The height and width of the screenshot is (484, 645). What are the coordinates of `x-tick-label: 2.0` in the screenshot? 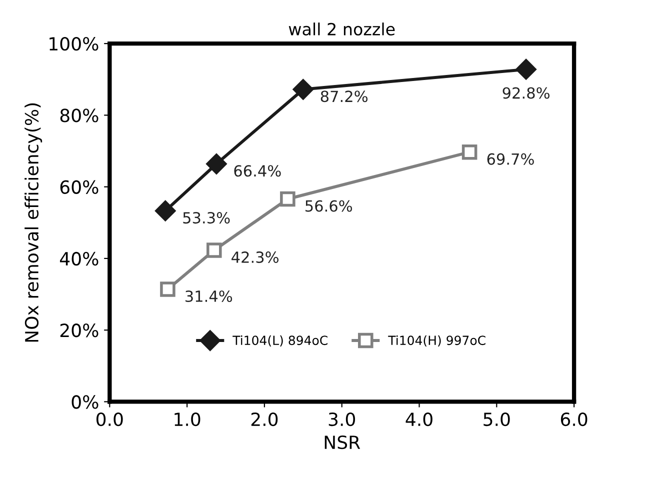 It's located at (264, 419).